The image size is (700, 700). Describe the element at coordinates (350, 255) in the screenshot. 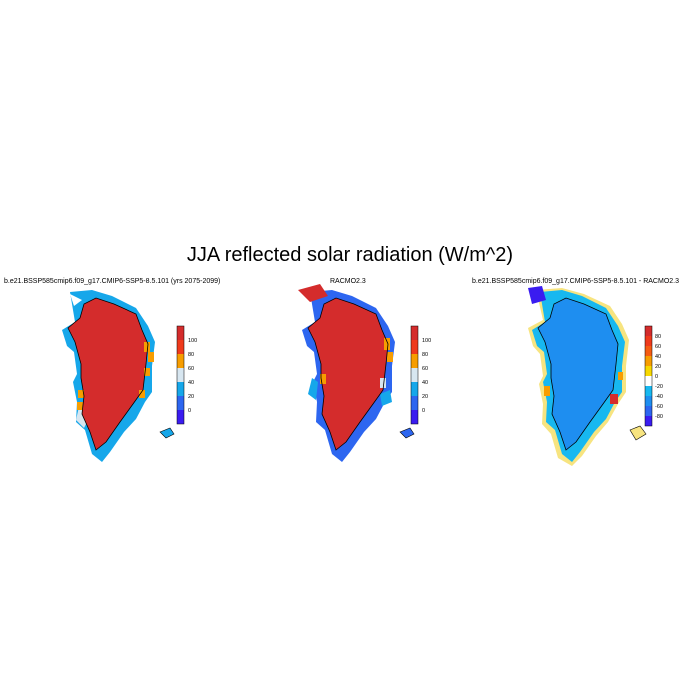

I see `figure-title: JJA reflected solar radiation (W/m^2)` at that location.